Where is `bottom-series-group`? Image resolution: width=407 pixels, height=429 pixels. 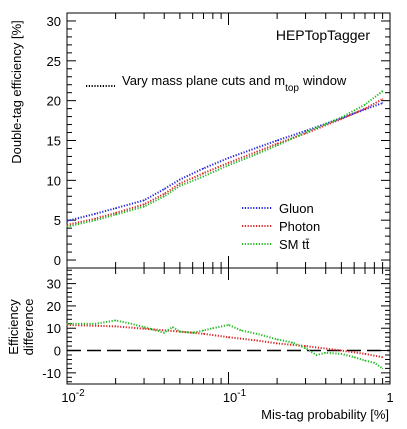 bottom-series-group is located at coordinates (225, 344).